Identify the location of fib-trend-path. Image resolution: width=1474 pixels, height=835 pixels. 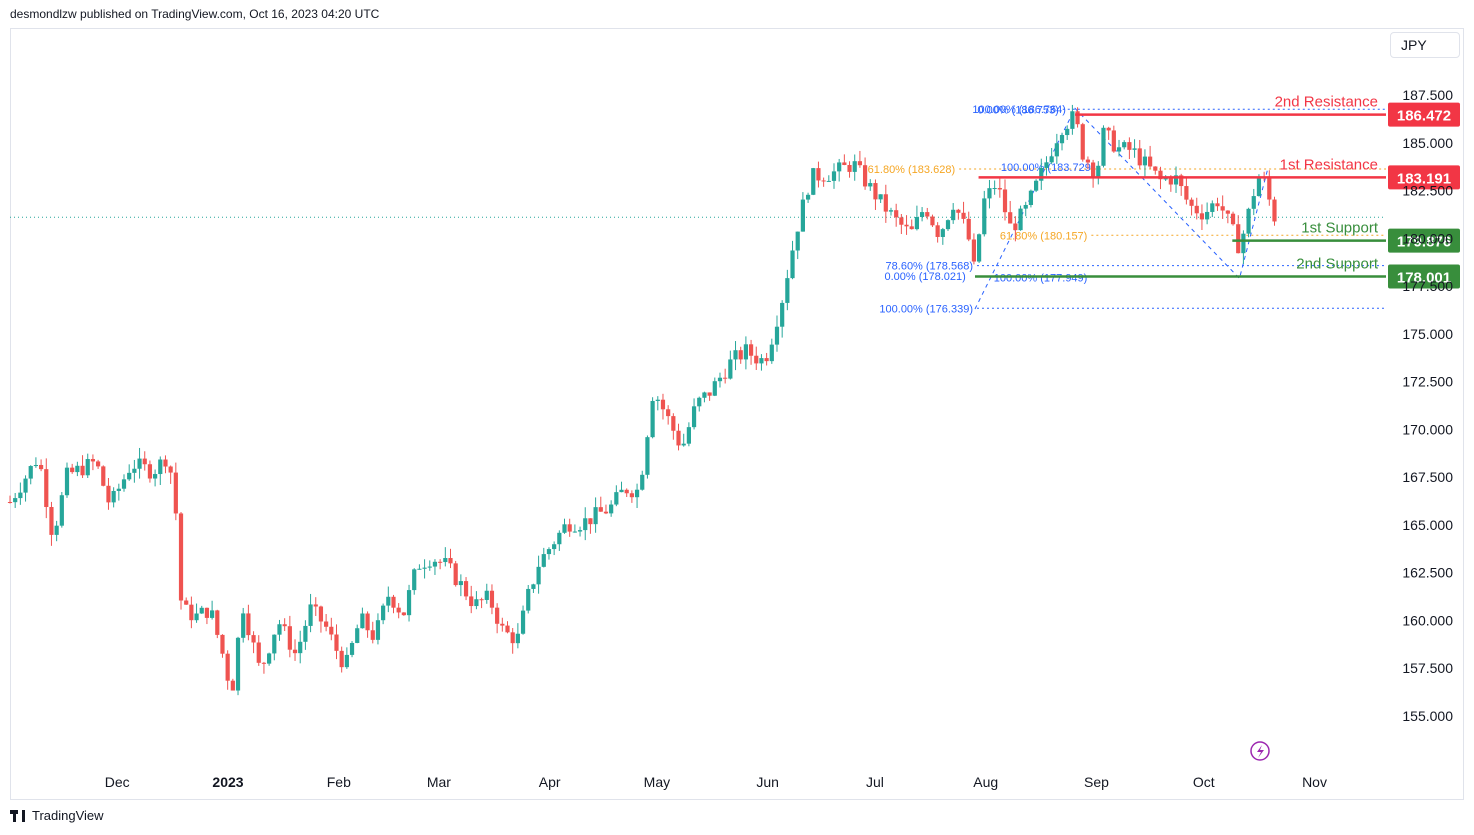
(1121, 208).